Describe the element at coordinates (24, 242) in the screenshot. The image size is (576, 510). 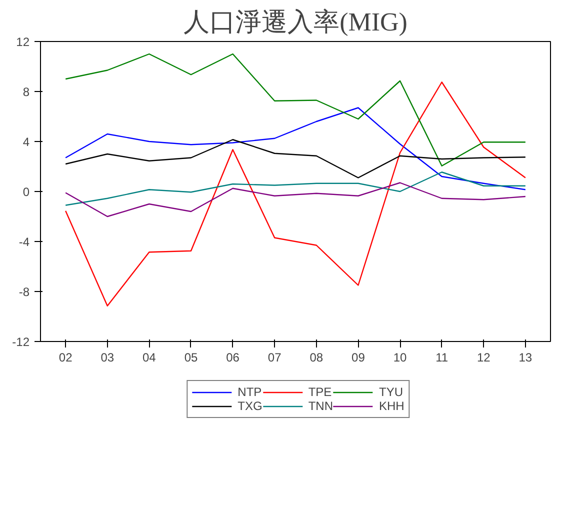
I see `y-tick-label: -4` at that location.